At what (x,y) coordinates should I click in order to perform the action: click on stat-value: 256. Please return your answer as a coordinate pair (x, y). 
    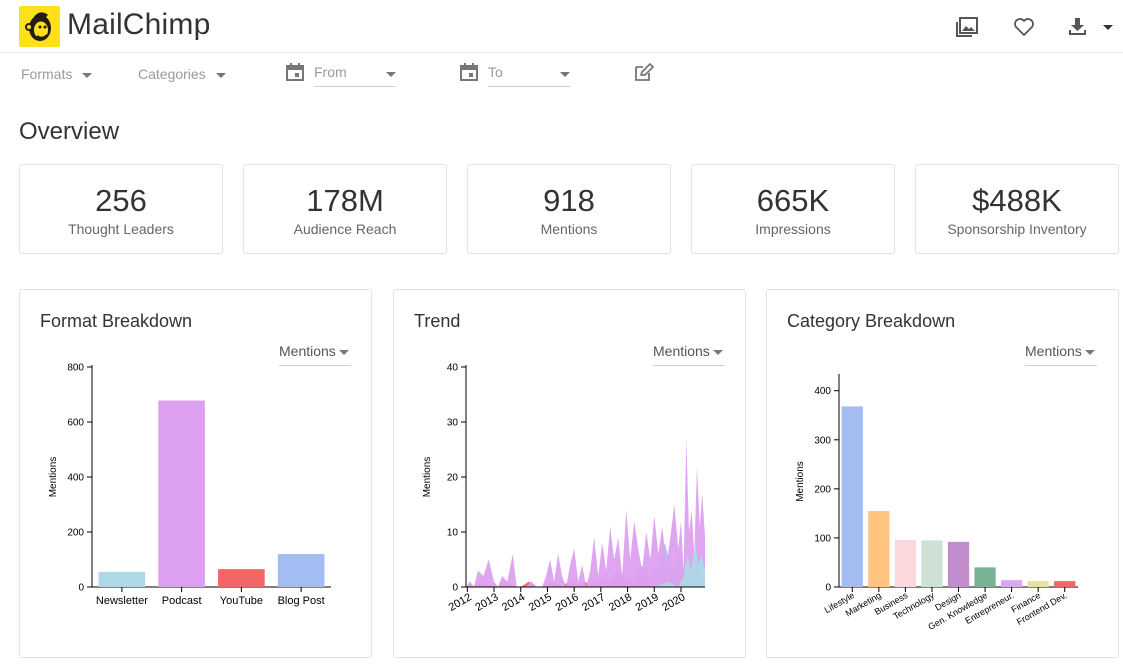
    Looking at the image, I should click on (121, 200).